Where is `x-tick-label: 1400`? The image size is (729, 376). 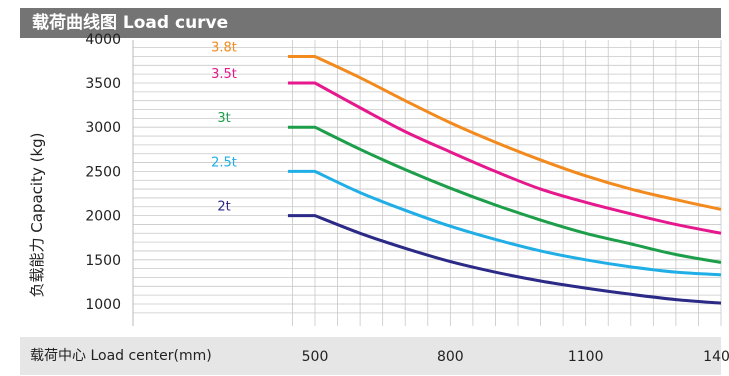
x-tick-label: 1400 is located at coordinates (716, 357).